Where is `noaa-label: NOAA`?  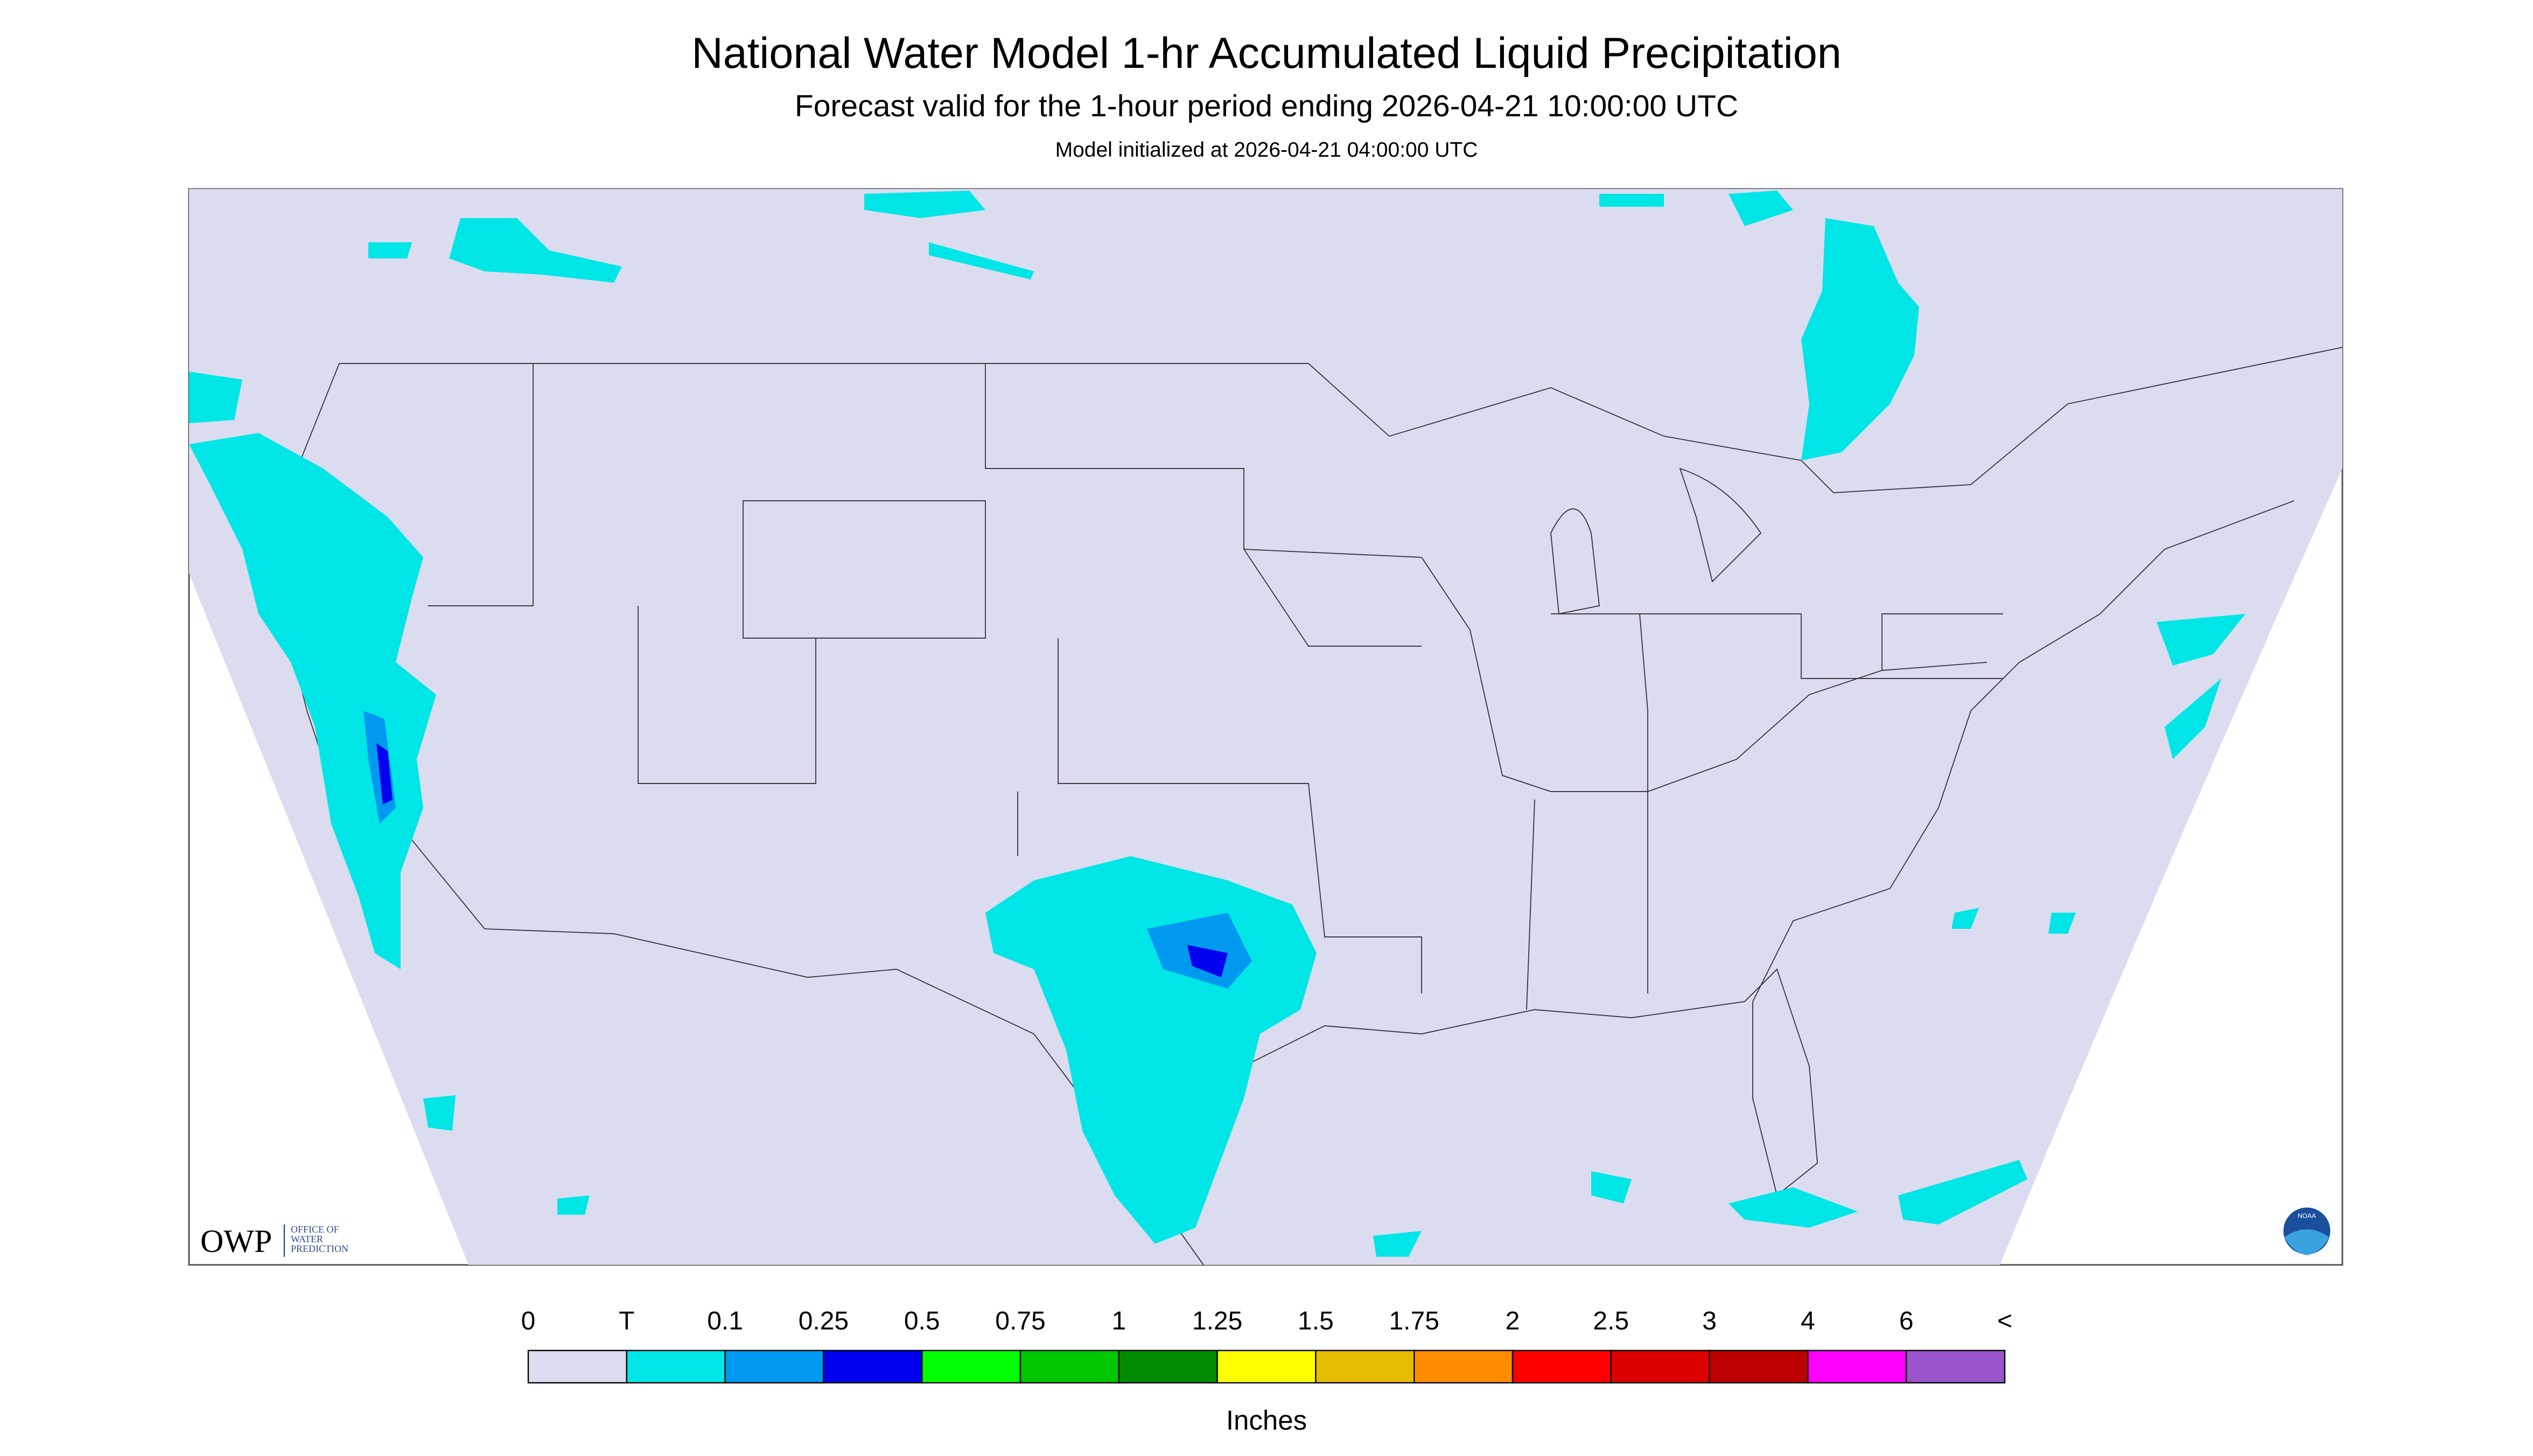 noaa-label: NOAA is located at coordinates (2307, 1216).